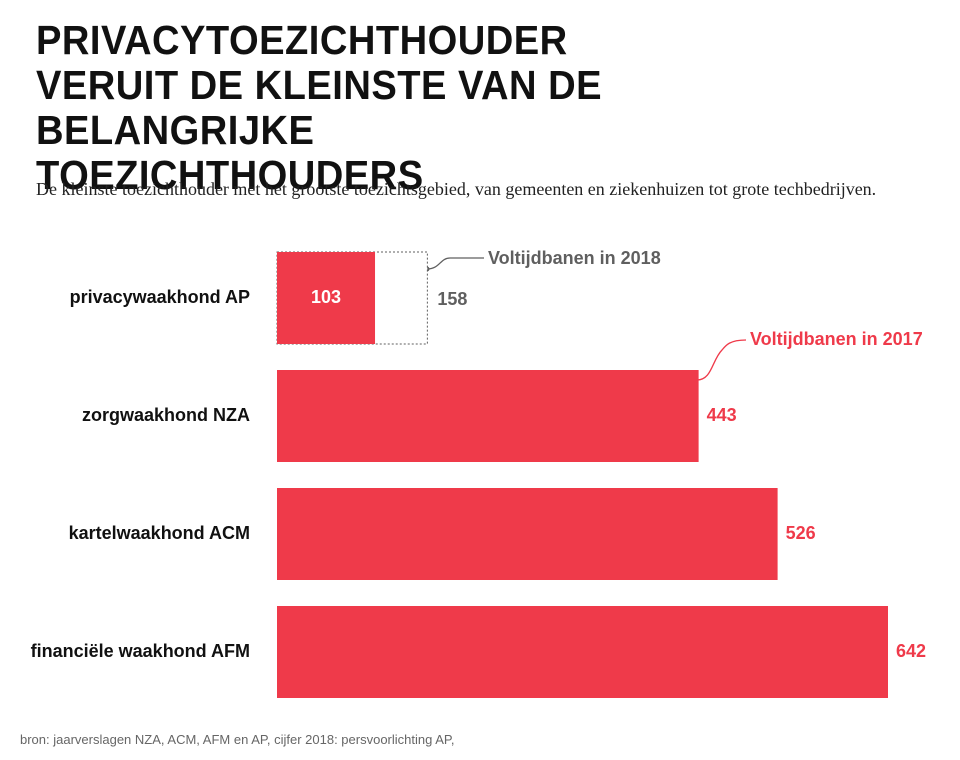 The width and height of the screenshot is (960, 760). What do you see at coordinates (801, 533) in the screenshot?
I see `value-label: 526` at bounding box center [801, 533].